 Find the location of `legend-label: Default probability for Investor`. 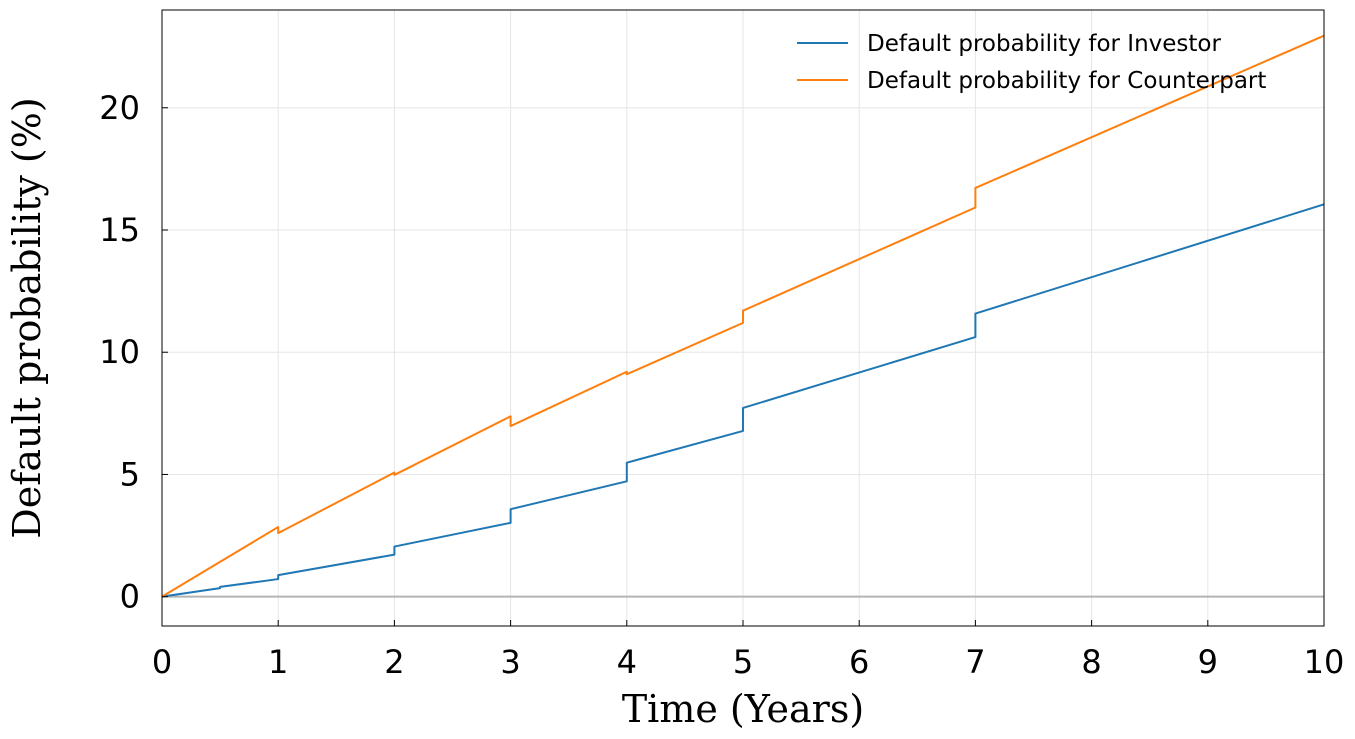

legend-label: Default probability for Investor is located at coordinates (1044, 44).